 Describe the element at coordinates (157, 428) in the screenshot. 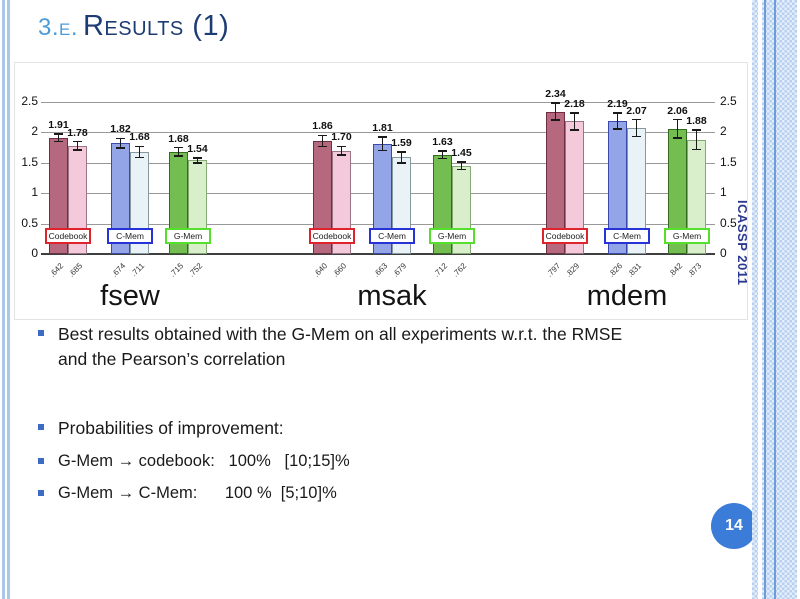

I see `bullet-probabilities: Probabilities of improvement:` at that location.